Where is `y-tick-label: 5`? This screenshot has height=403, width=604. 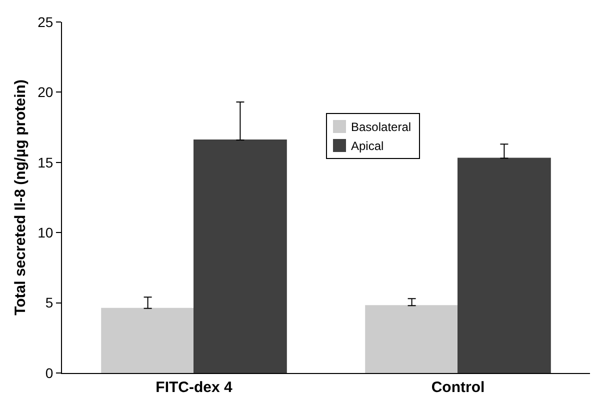 y-tick-label: 5 is located at coordinates (49, 302).